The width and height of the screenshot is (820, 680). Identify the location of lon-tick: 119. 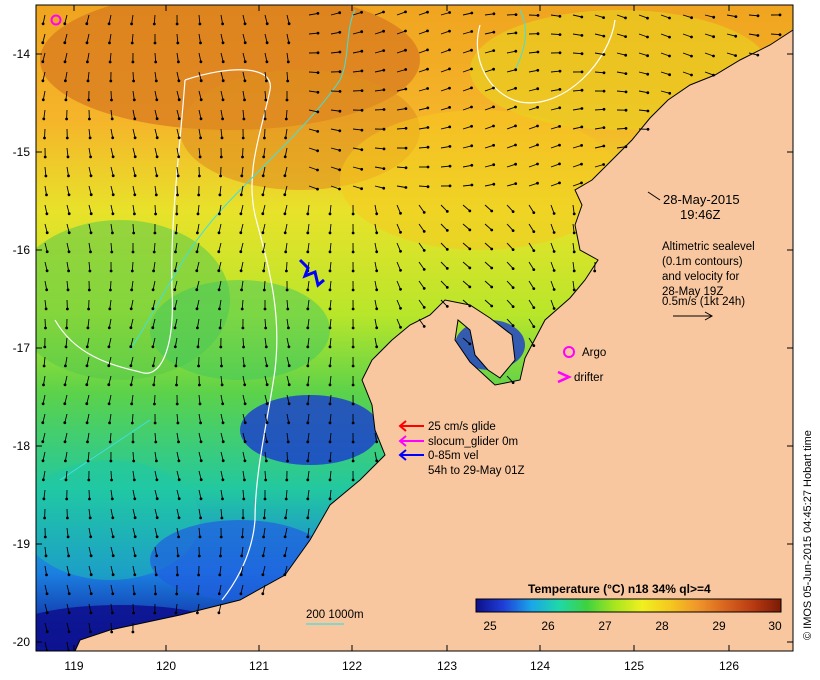
(73, 666).